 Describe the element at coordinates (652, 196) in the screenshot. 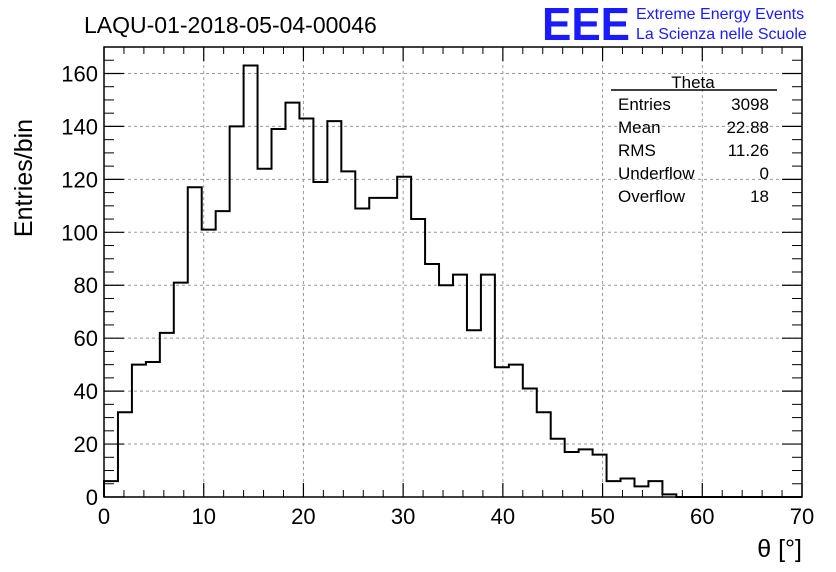

I see `stats-label-overflow: Overflow` at that location.